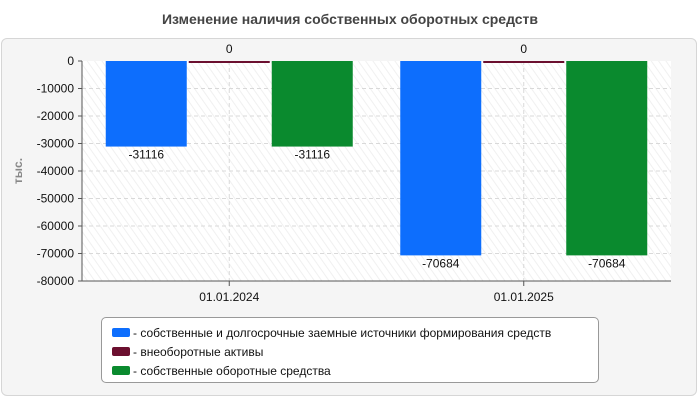 The height and width of the screenshot is (400, 700). I want to click on y-tick-label: 0, so click(70, 61).